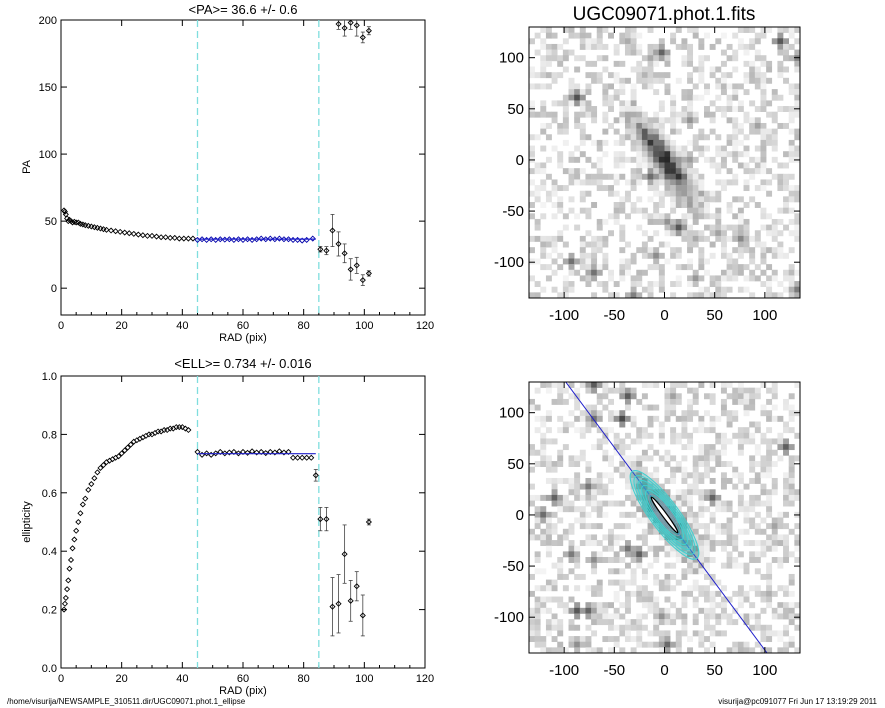 The image size is (885, 708). Describe the element at coordinates (664, 515) in the screenshot. I see `isophote-ellipse` at that location.